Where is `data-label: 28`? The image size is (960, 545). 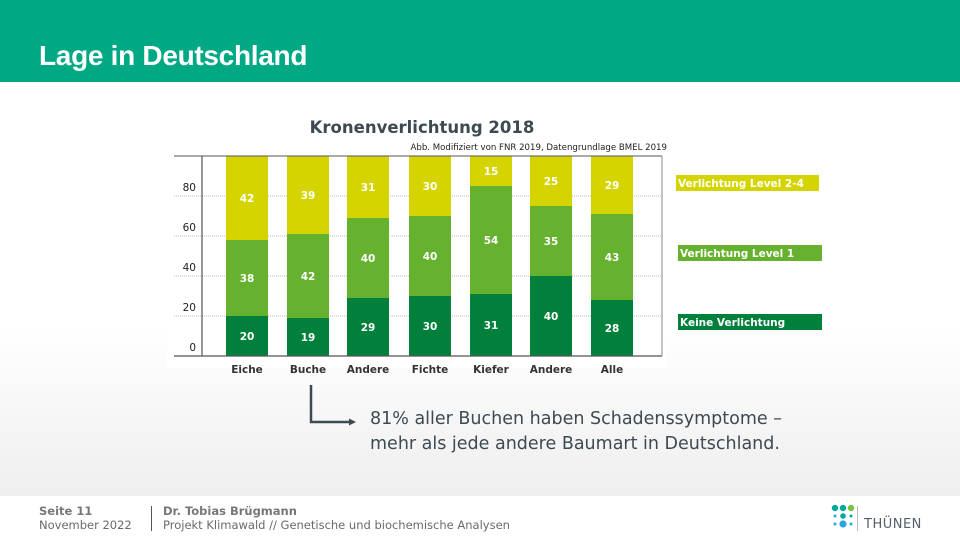
data-label: 28 is located at coordinates (612, 329).